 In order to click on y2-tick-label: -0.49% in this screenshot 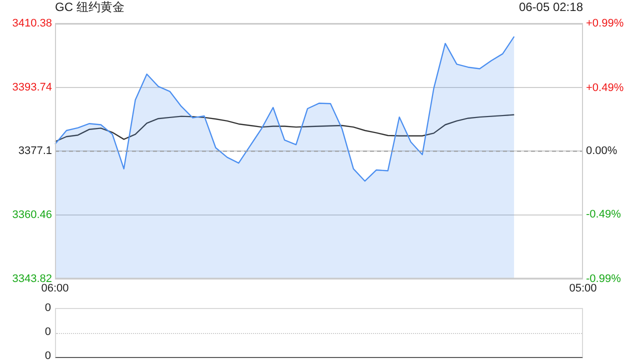, I will do `click(604, 214)`.